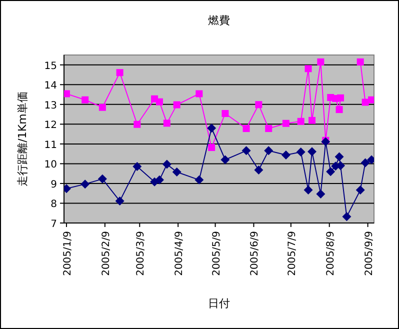 The image size is (399, 329). Describe the element at coordinates (292, 253) in the screenshot. I see `x-tick-label: 2005/7/9` at that location.